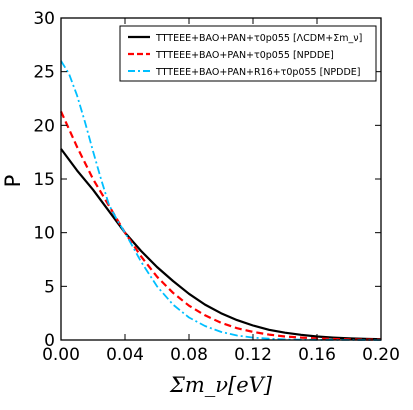 Image resolution: width=413 pixels, height=410 pixels. I want to click on y-tick-label-5: 25, so click(44, 73).